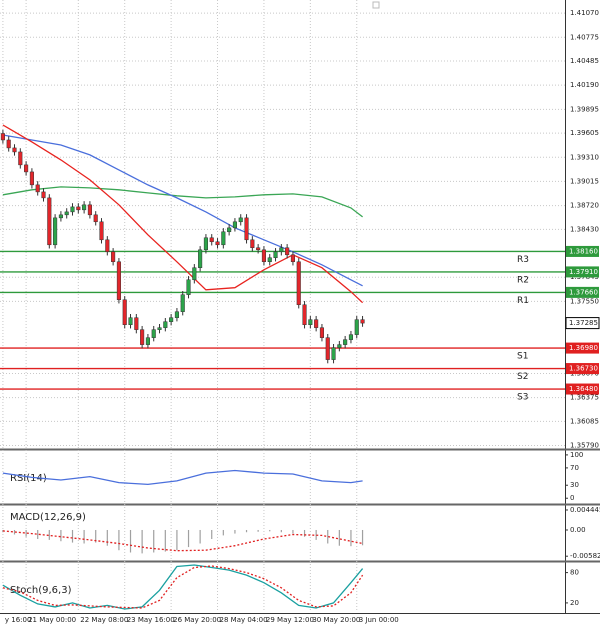 This screenshot has width=600, height=627. Describe the element at coordinates (585, 556) in the screenshot. I see `y-tick-label: -0.005827` at that location.